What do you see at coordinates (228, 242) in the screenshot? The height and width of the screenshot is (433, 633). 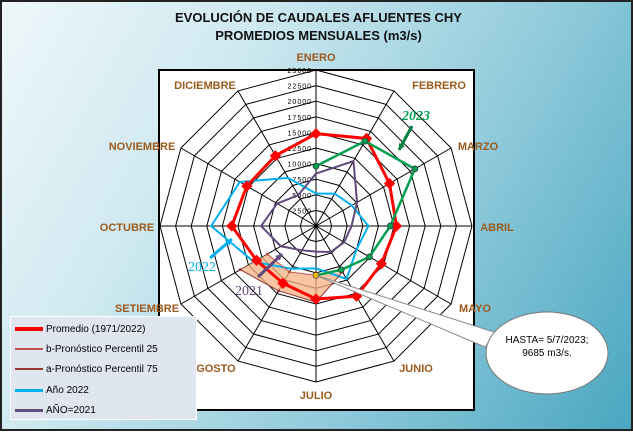 I see `arrow-2022-head` at bounding box center [228, 242].